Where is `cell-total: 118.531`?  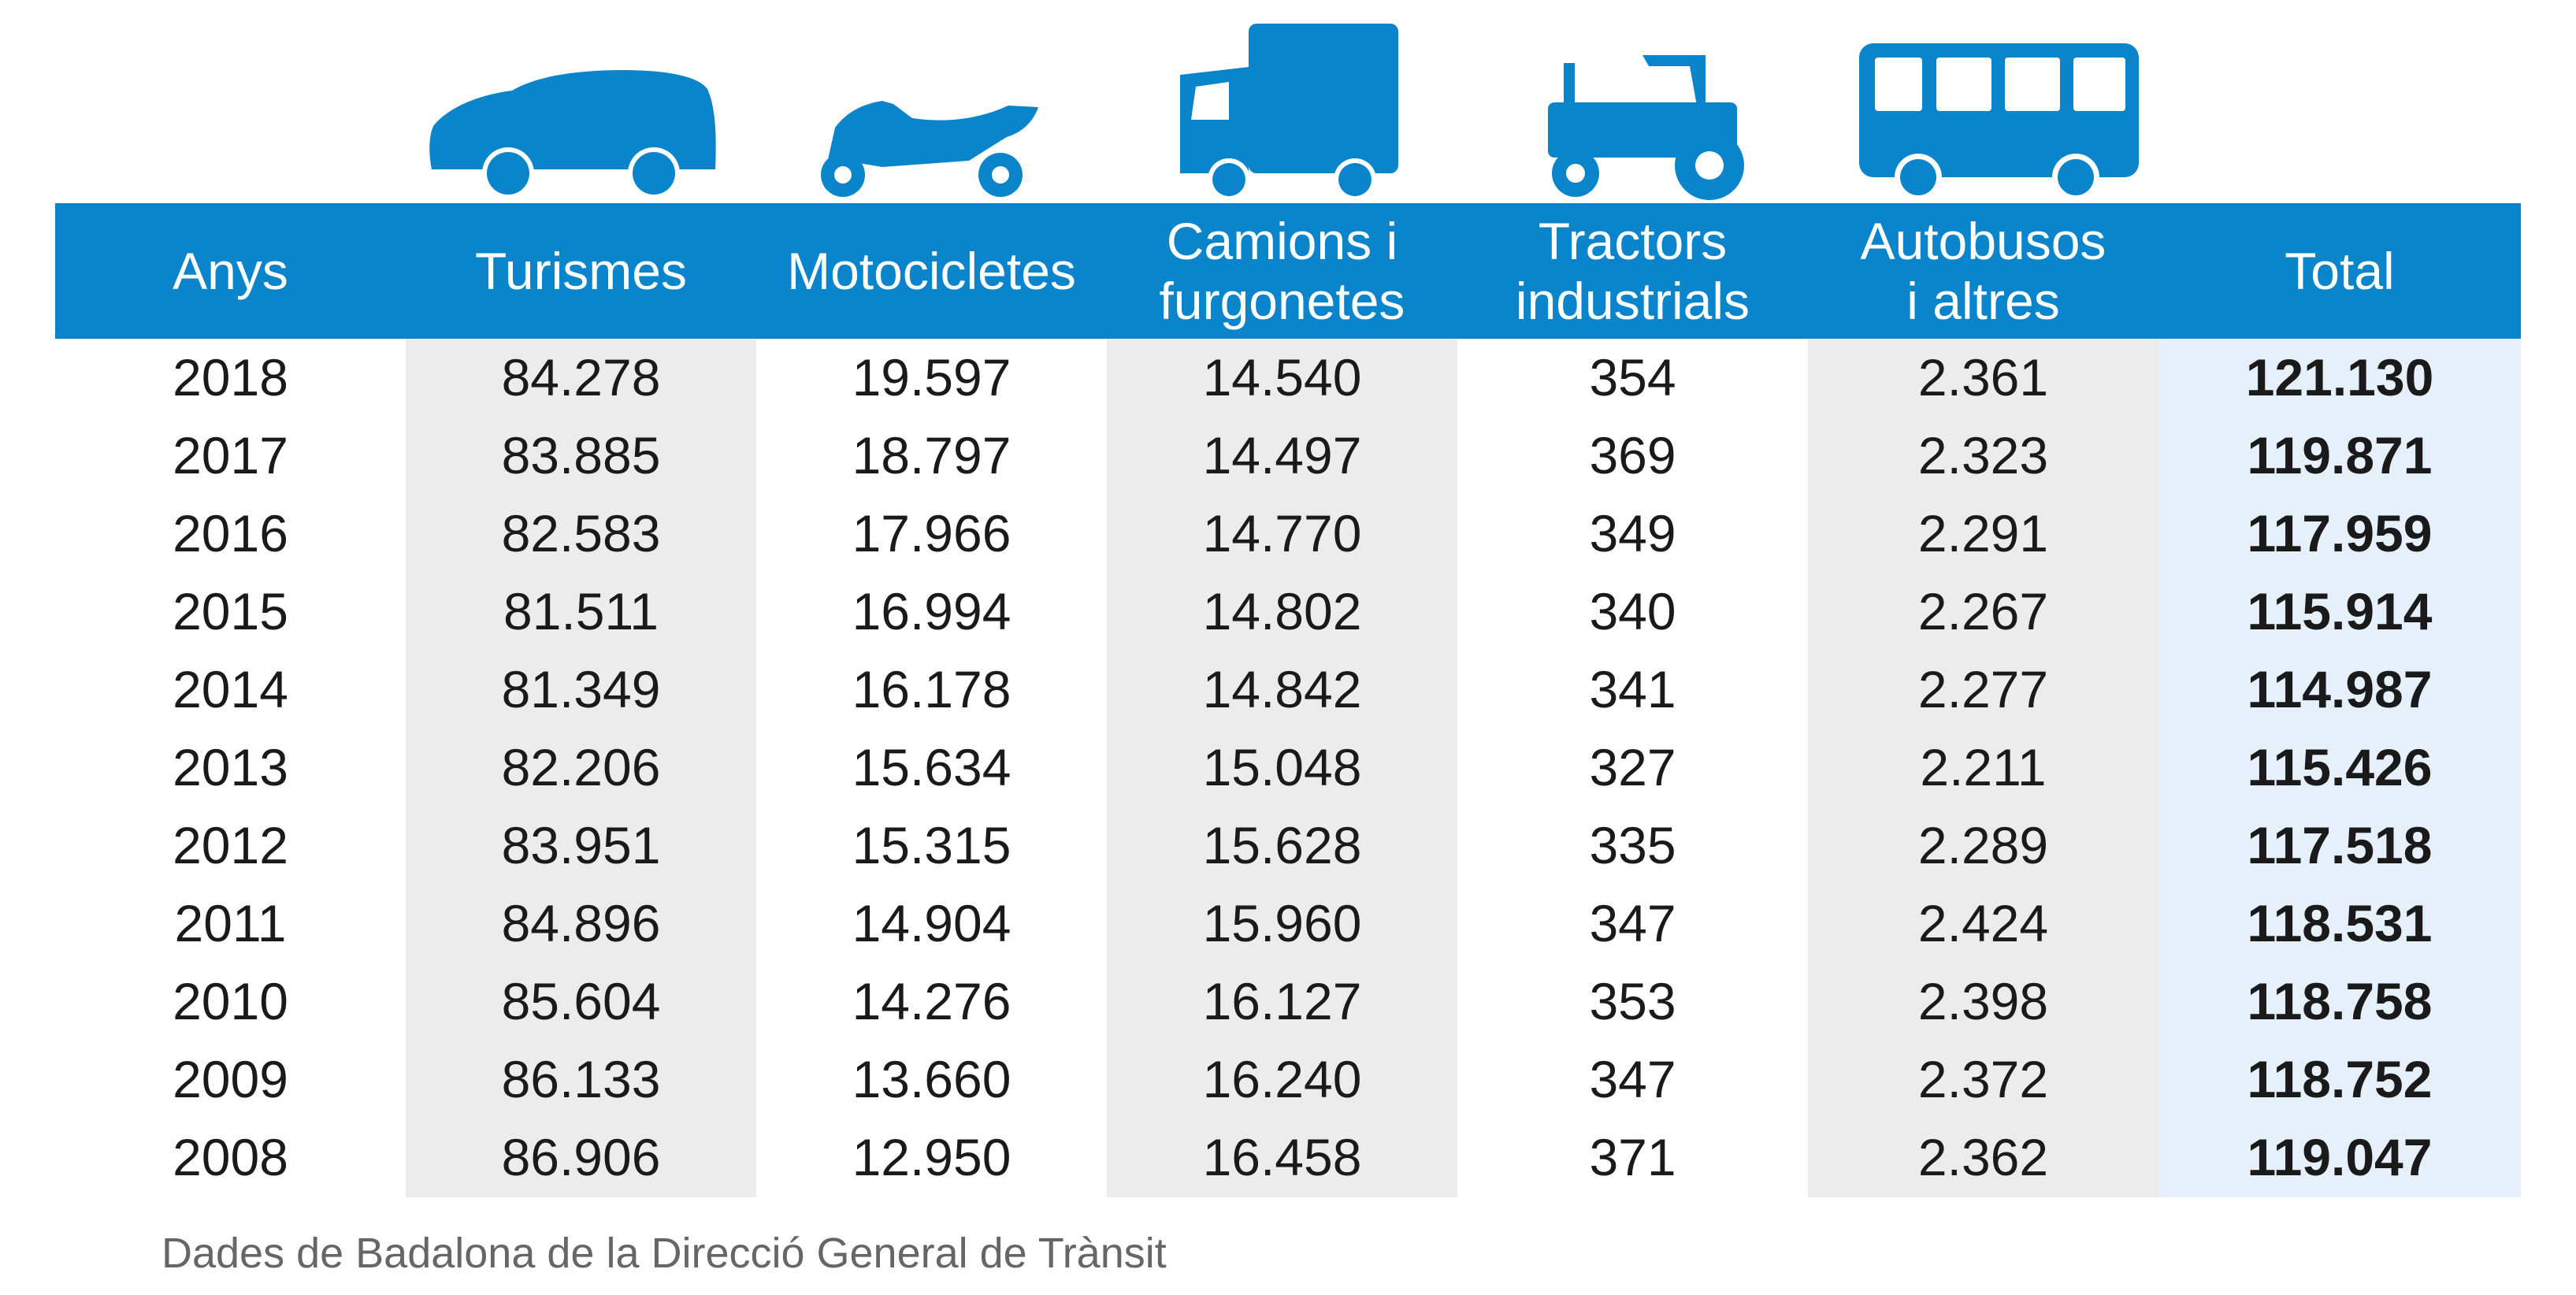
cell-total: 118.531 is located at coordinates (2340, 923).